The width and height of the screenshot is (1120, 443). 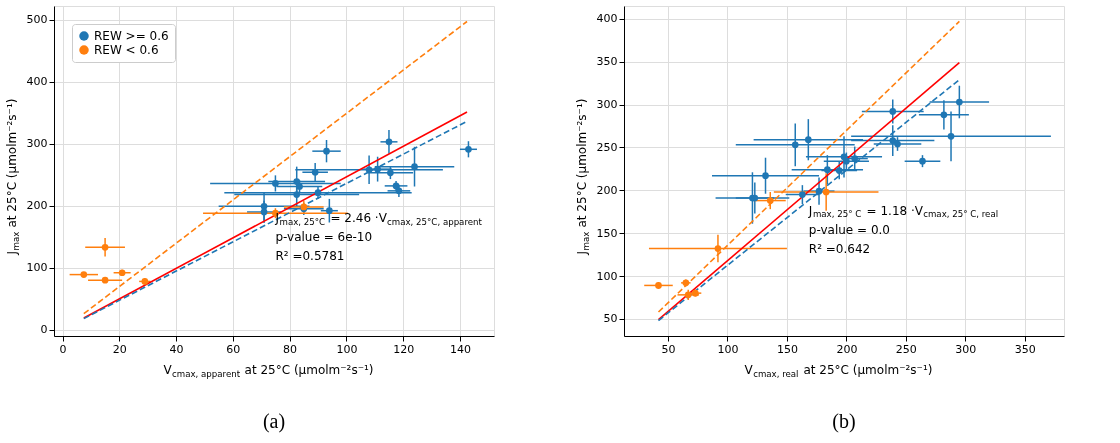 I want to click on x-tick-label: 40, so click(x=176, y=349).